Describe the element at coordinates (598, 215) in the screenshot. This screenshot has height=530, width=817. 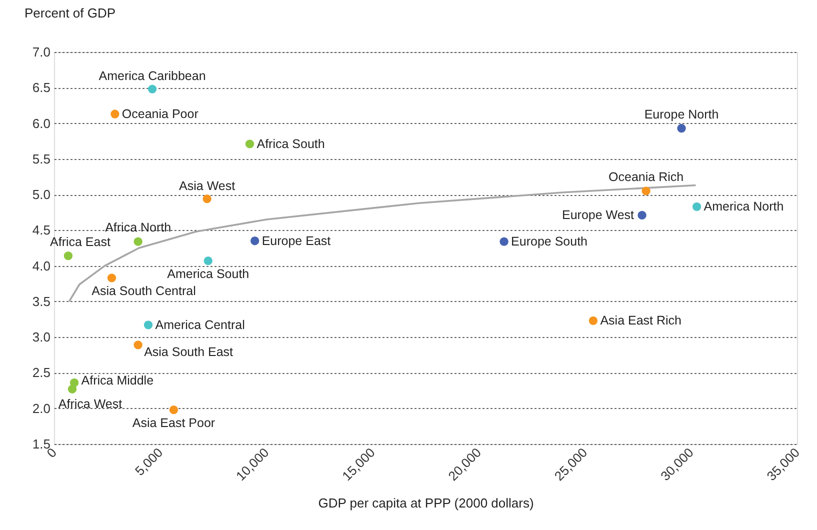
I see `annotation: Europe West` at that location.